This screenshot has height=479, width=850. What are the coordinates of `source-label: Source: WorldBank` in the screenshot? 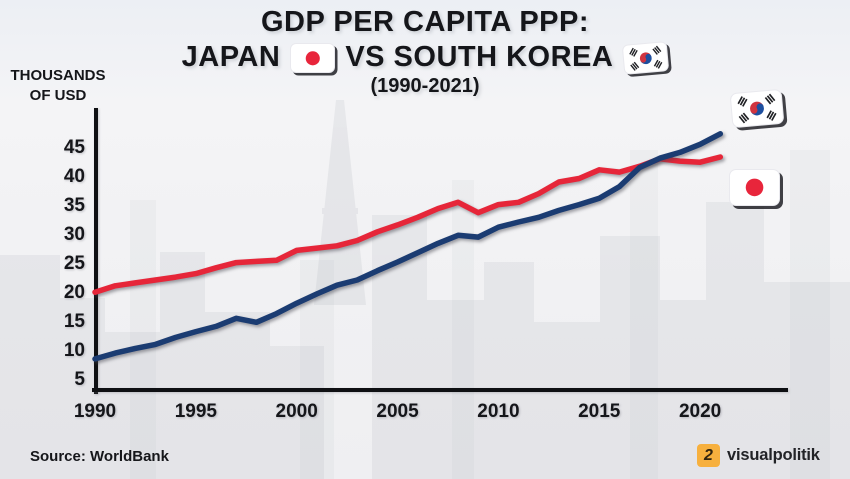 It's located at (99, 456).